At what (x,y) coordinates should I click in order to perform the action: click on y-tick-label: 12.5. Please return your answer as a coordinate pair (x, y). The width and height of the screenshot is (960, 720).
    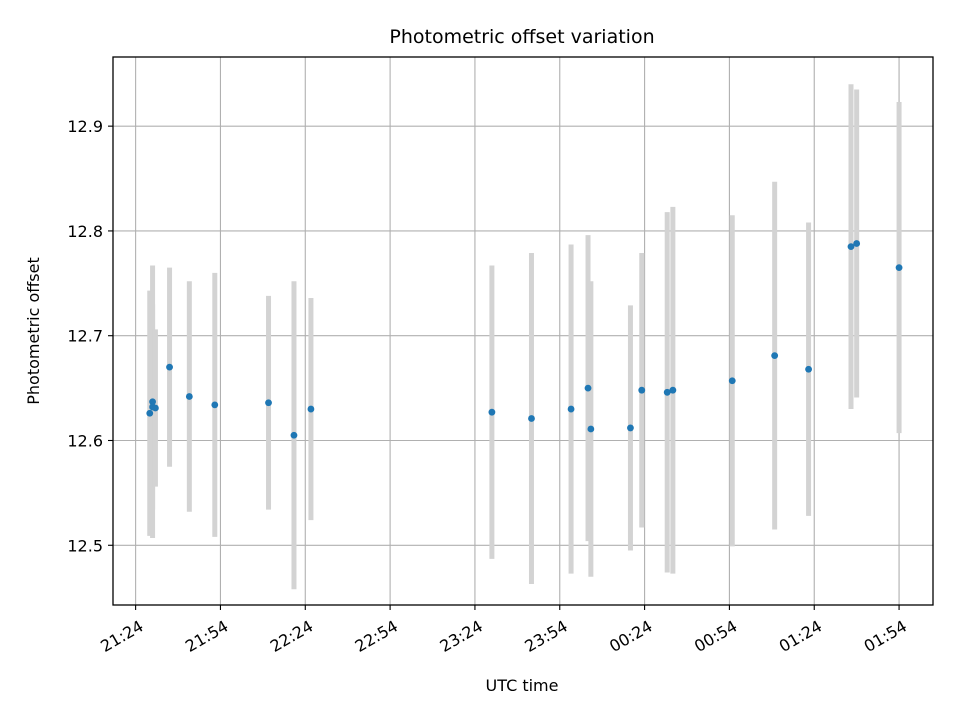
    Looking at the image, I should click on (85, 545).